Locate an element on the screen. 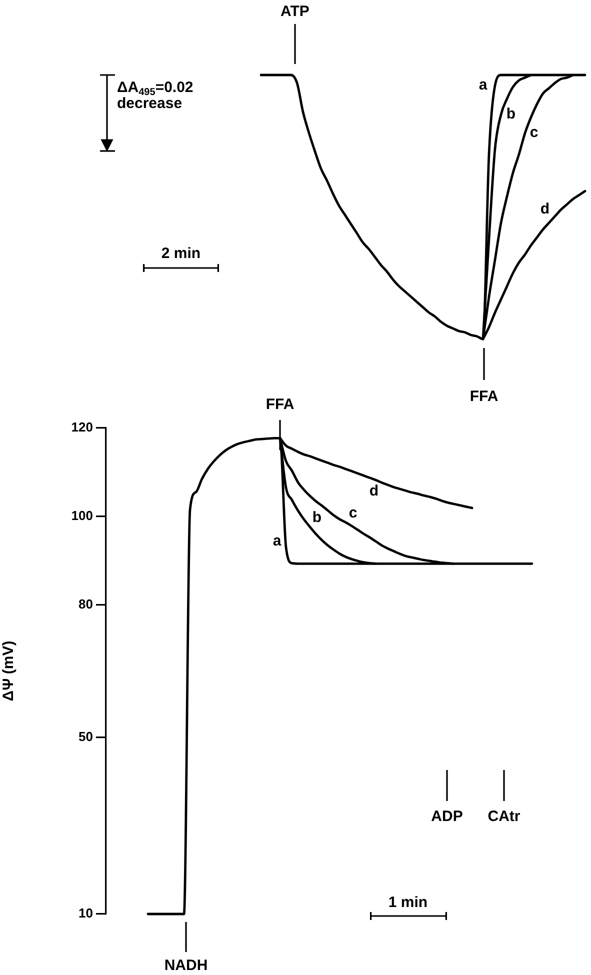  text: NADH is located at coordinates (186, 965).